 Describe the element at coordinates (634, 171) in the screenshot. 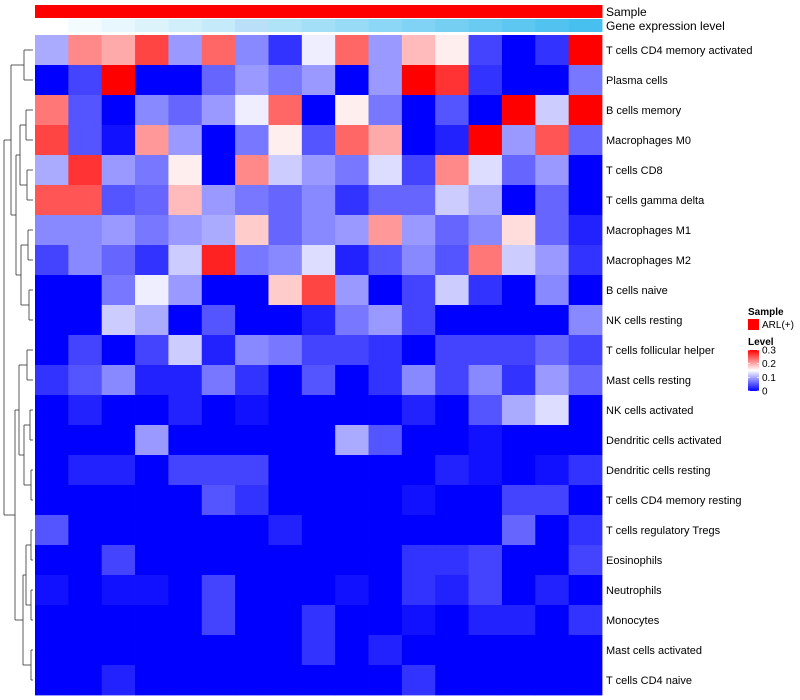

I see `row-label: T cells CD8` at that location.